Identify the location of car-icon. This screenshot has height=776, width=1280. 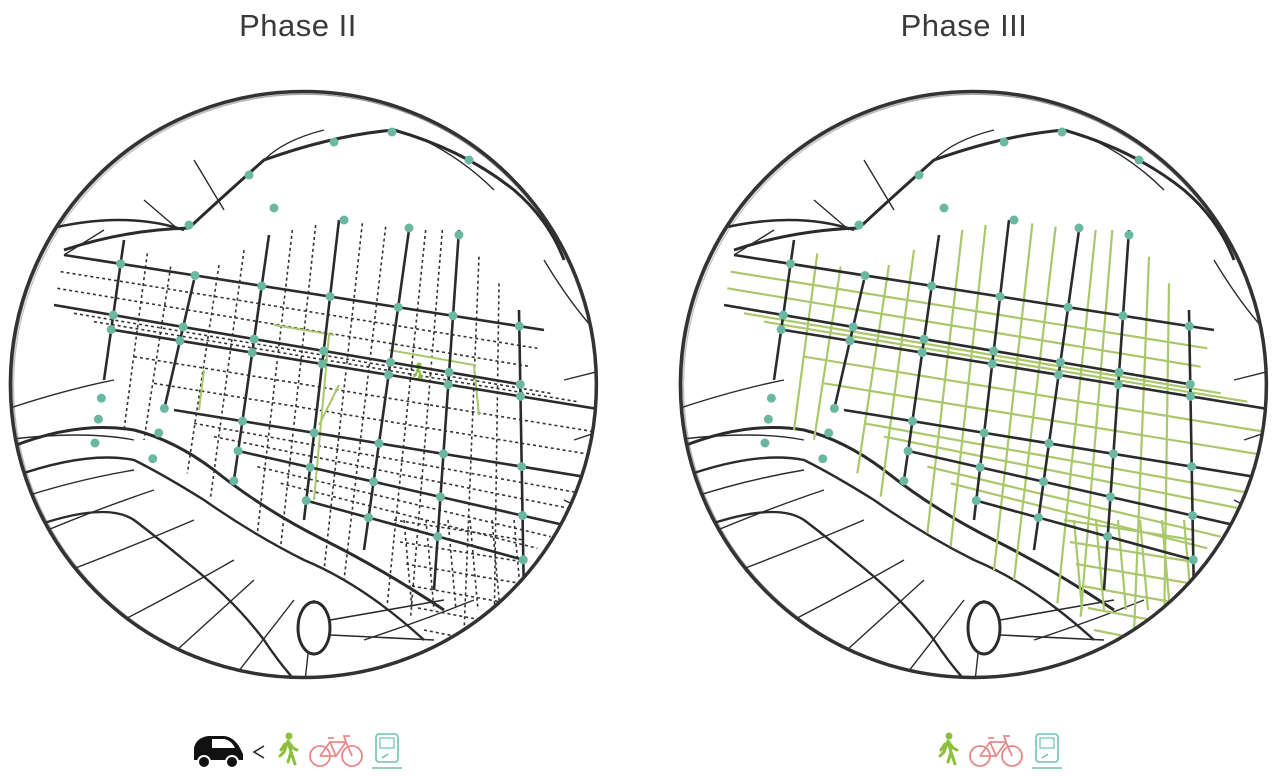
(218, 752).